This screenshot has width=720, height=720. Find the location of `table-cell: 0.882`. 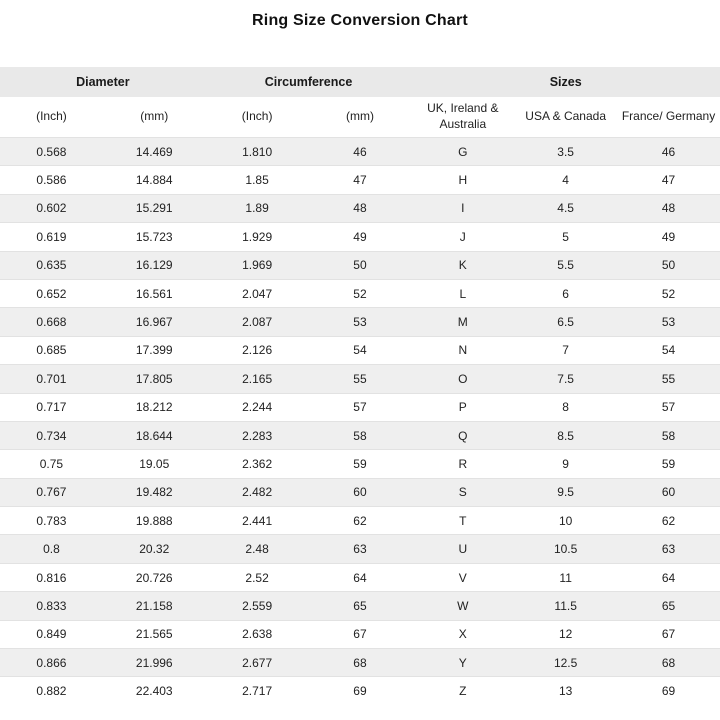

table-cell: 0.882 is located at coordinates (51, 690).